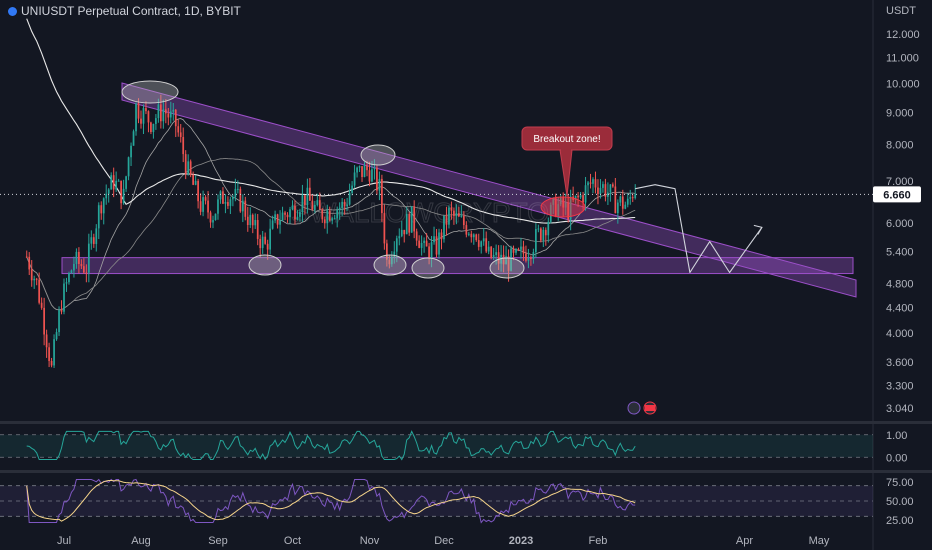 The height and width of the screenshot is (550, 932). I want to click on support-zone, so click(457, 266).